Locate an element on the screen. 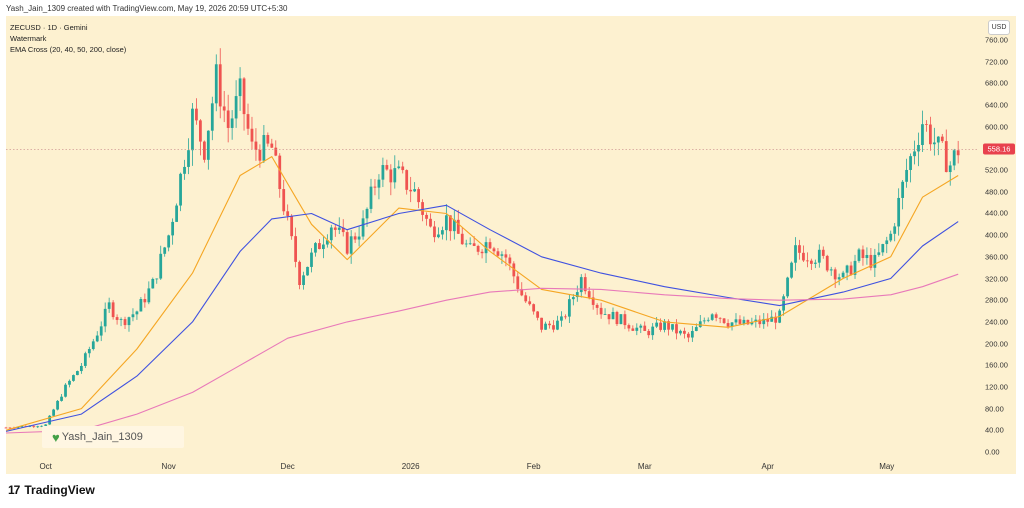 Image resolution: width=1024 pixels, height=508 pixels. y-tick-label: 240.00 is located at coordinates (996, 322).